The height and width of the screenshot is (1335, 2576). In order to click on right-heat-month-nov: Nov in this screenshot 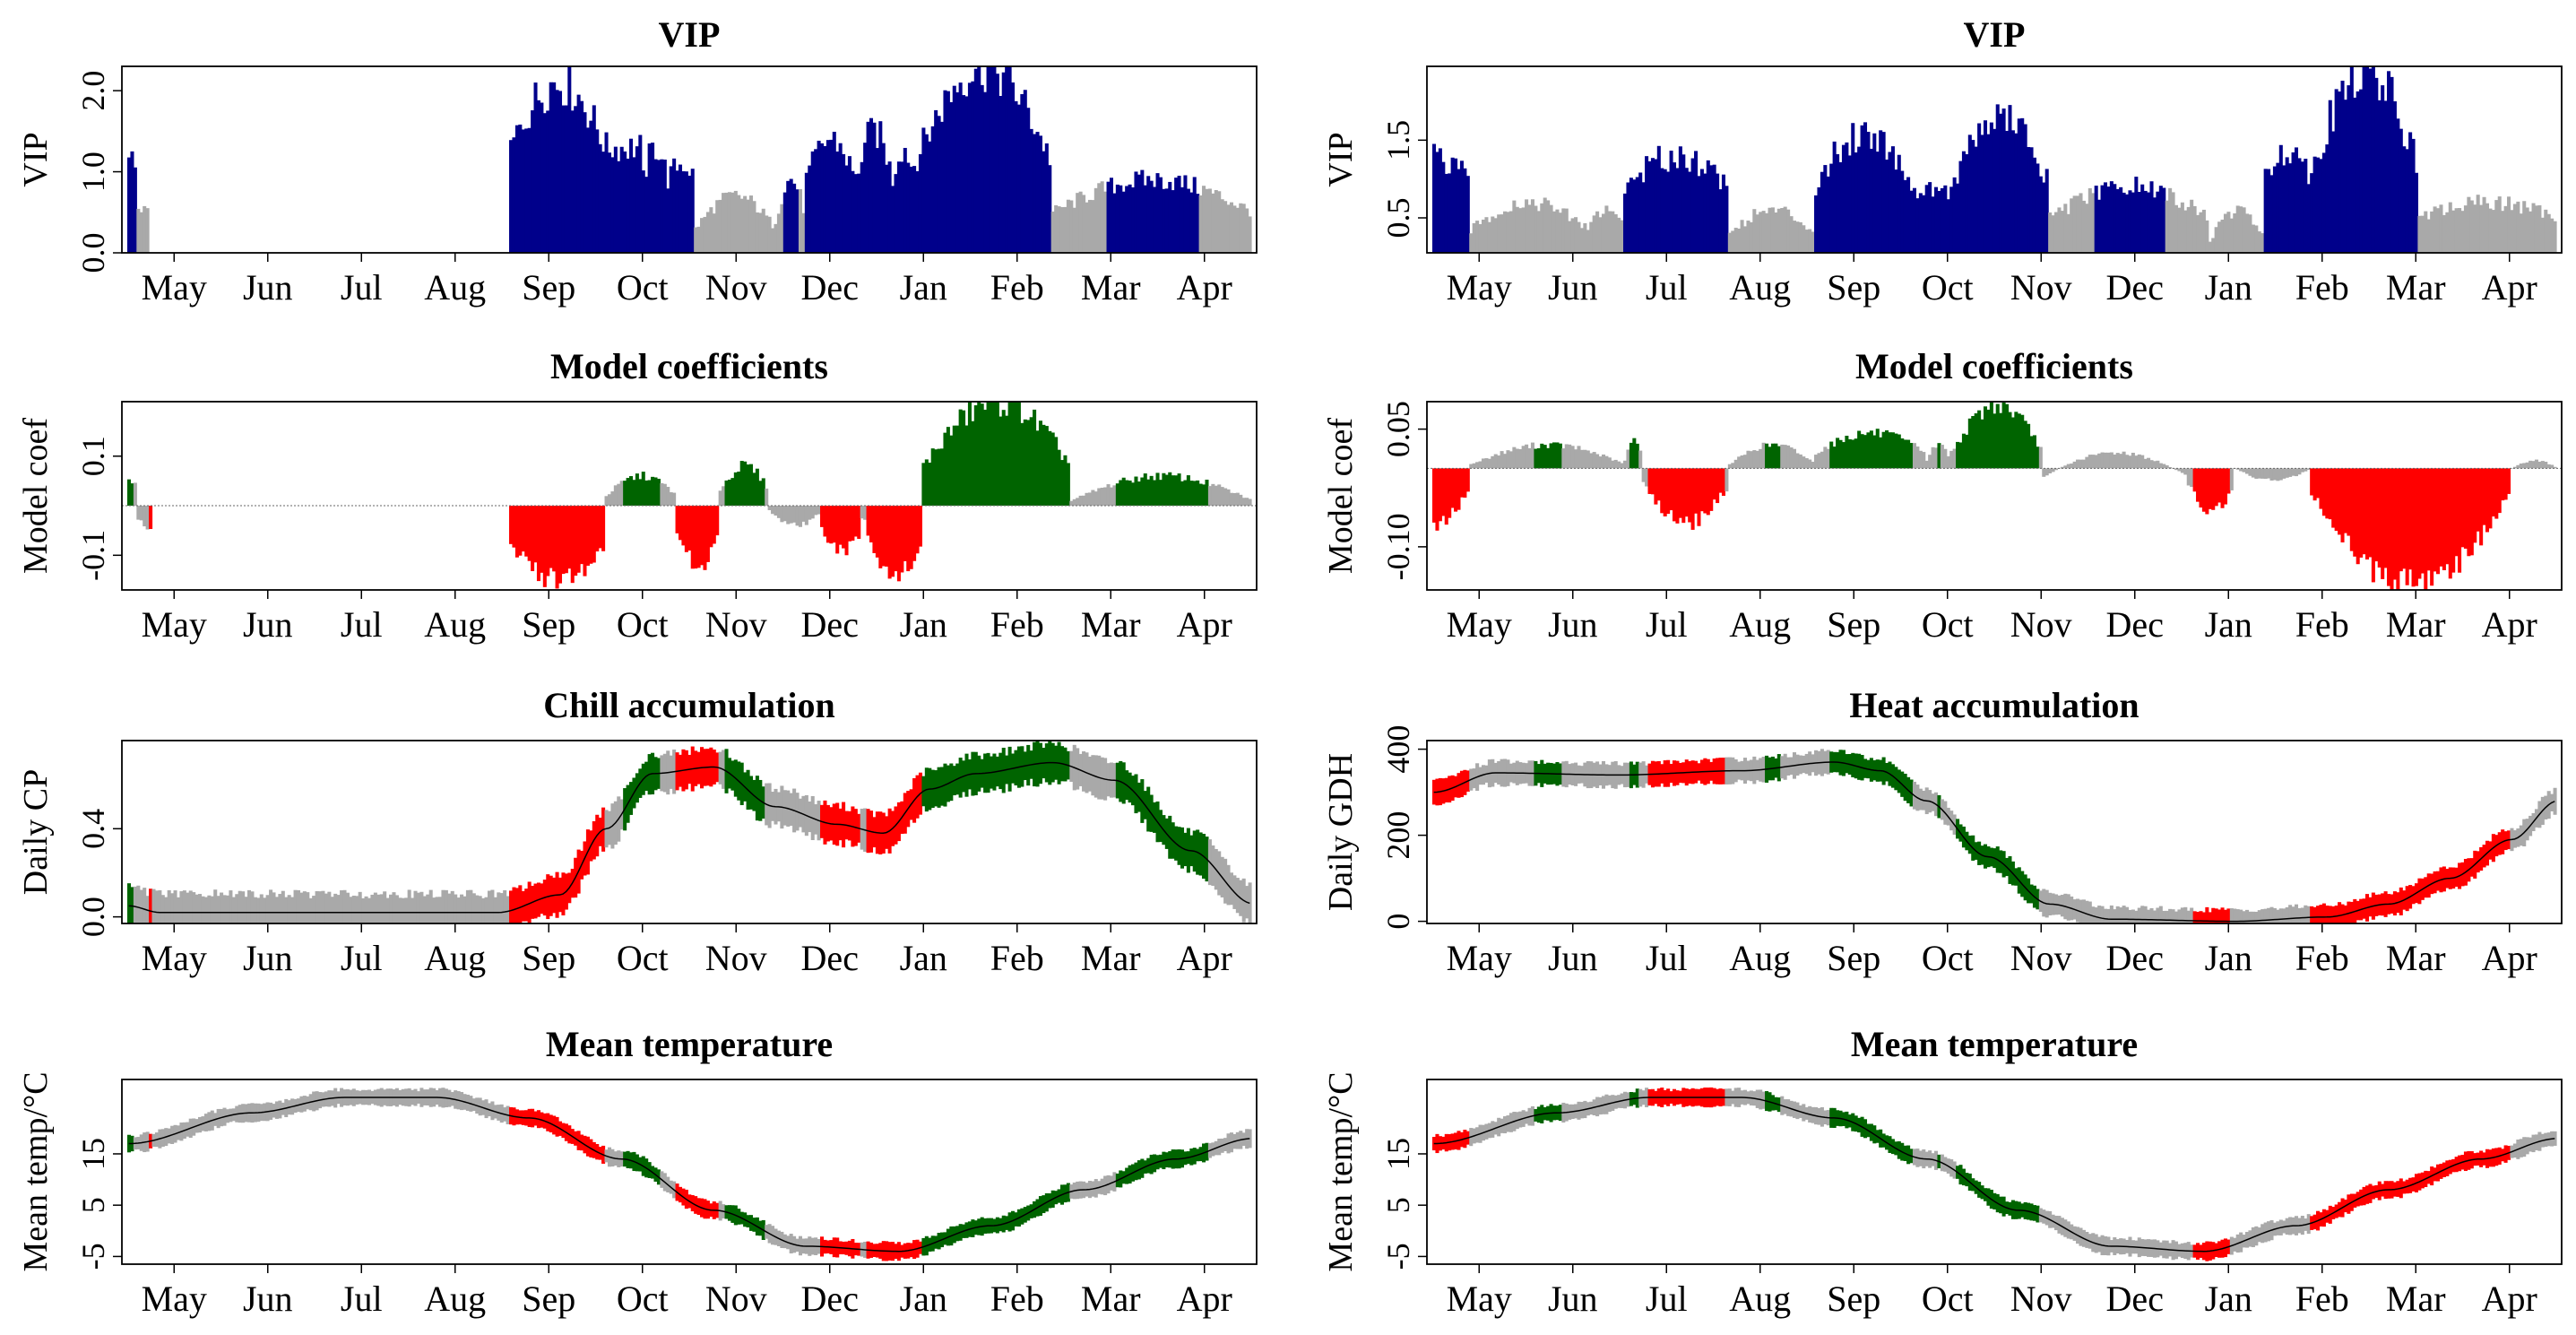, I will do `click(2041, 958)`.